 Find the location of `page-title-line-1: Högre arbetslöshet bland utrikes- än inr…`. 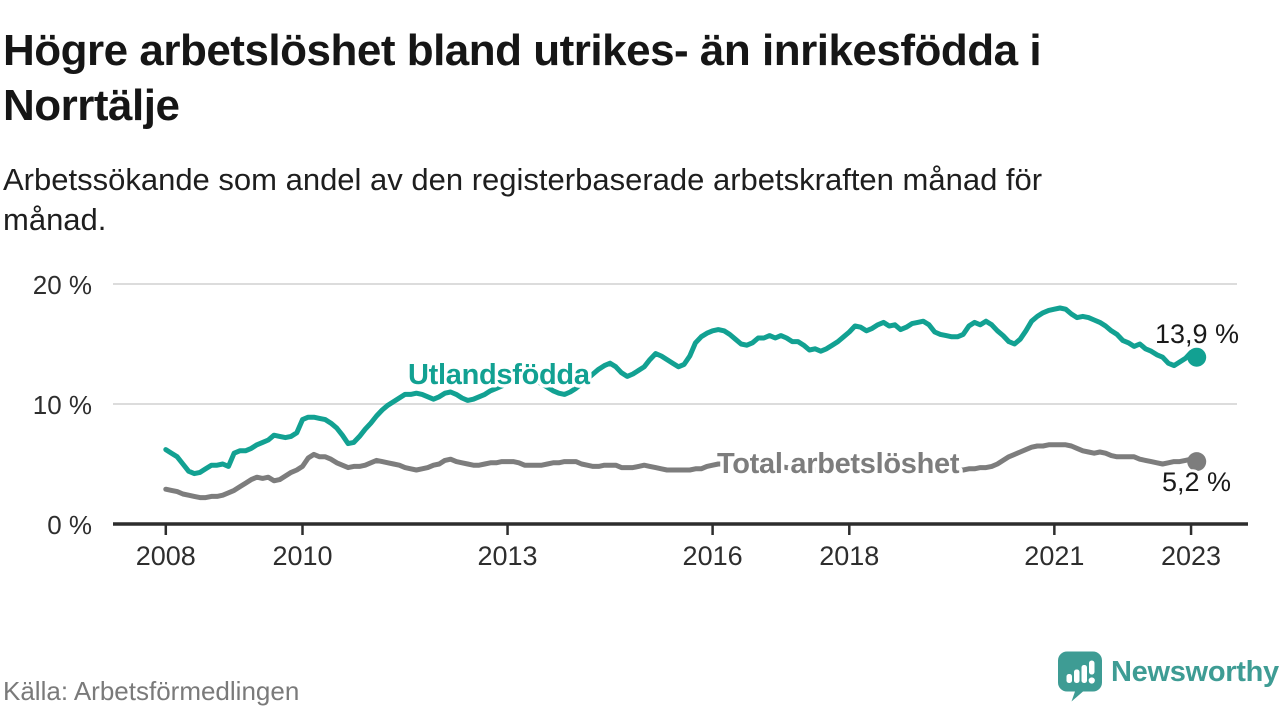

page-title-line-1: Högre arbetslöshet bland utrikes- än inr… is located at coordinates (522, 50).